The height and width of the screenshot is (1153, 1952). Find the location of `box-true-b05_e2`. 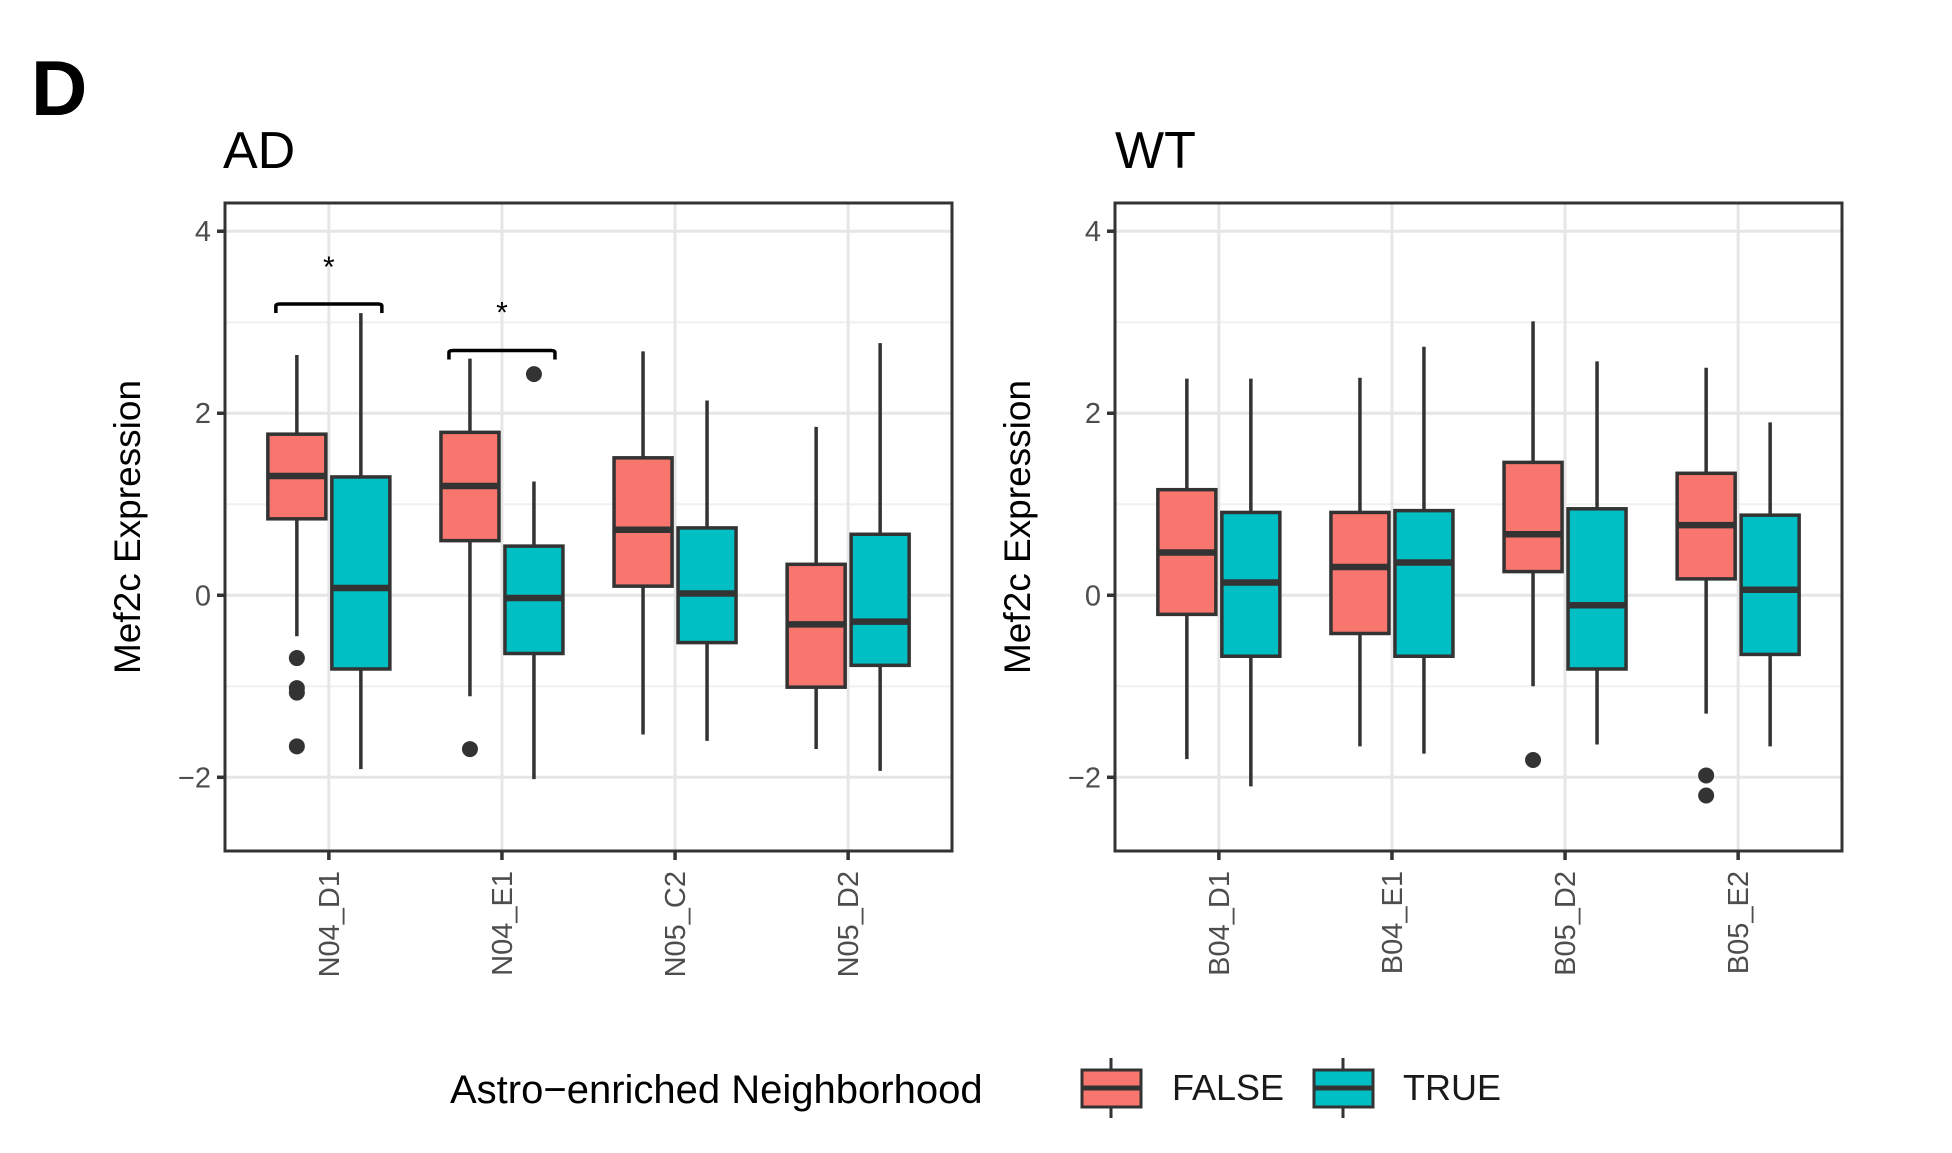

box-true-b05_e2 is located at coordinates (1770, 584).